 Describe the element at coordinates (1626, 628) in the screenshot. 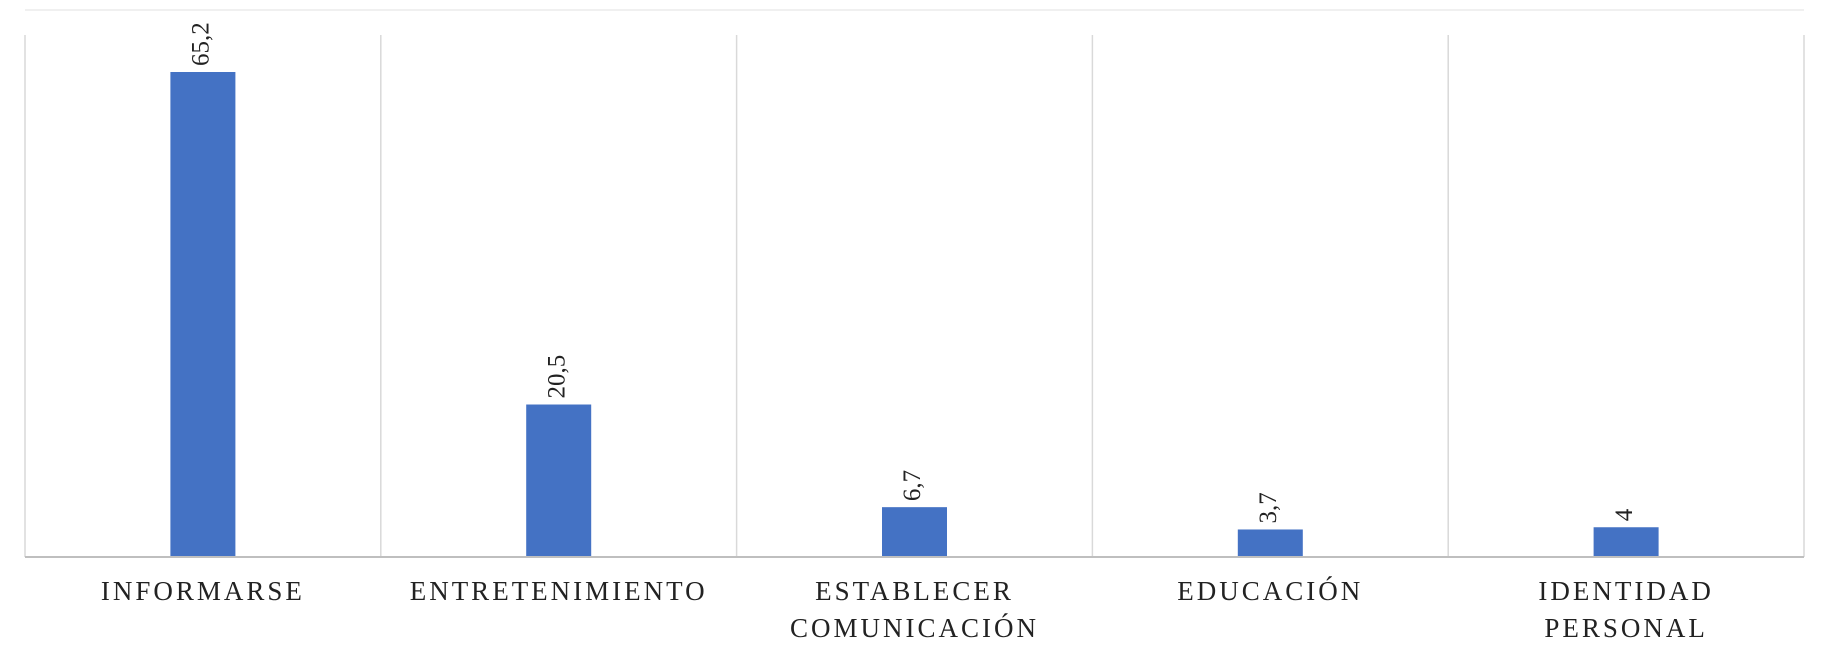

I see `category-label-4-1: PERSONAL` at that location.